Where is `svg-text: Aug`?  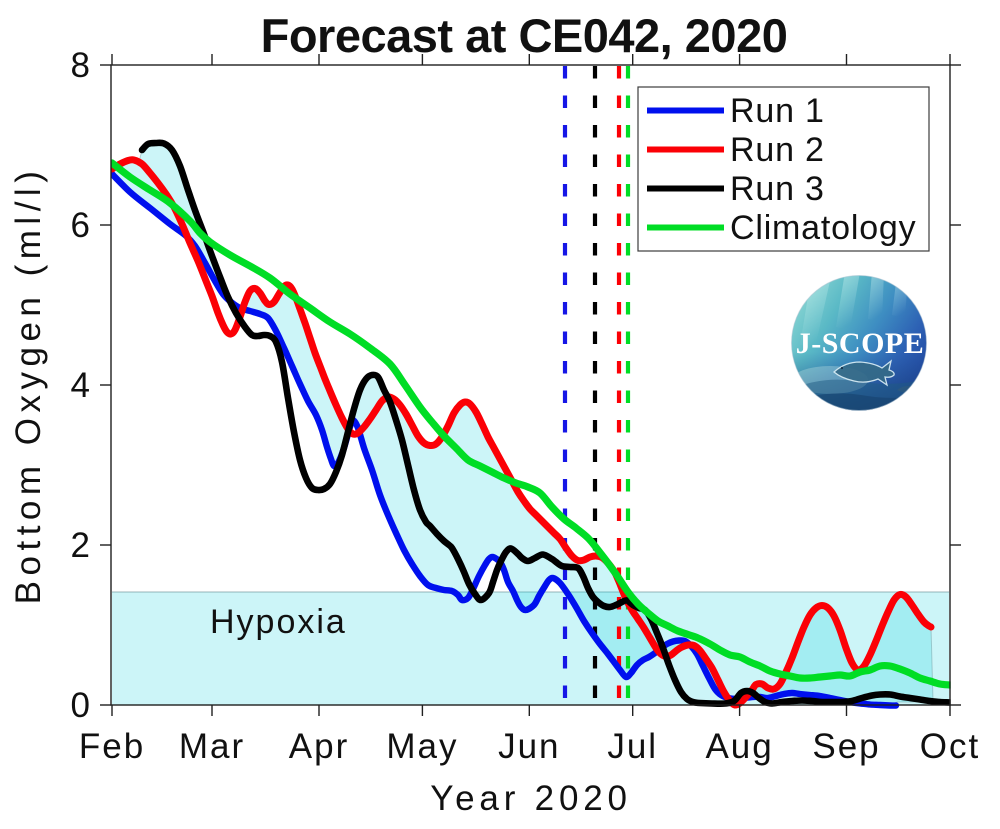
svg-text: Aug is located at coordinates (739, 746).